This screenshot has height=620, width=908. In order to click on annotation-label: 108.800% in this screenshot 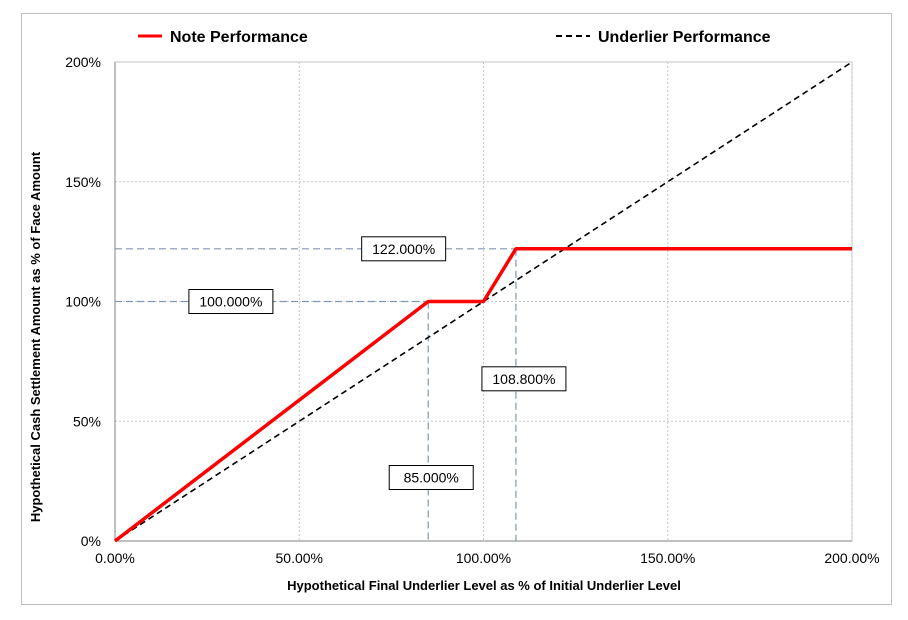, I will do `click(523, 379)`.